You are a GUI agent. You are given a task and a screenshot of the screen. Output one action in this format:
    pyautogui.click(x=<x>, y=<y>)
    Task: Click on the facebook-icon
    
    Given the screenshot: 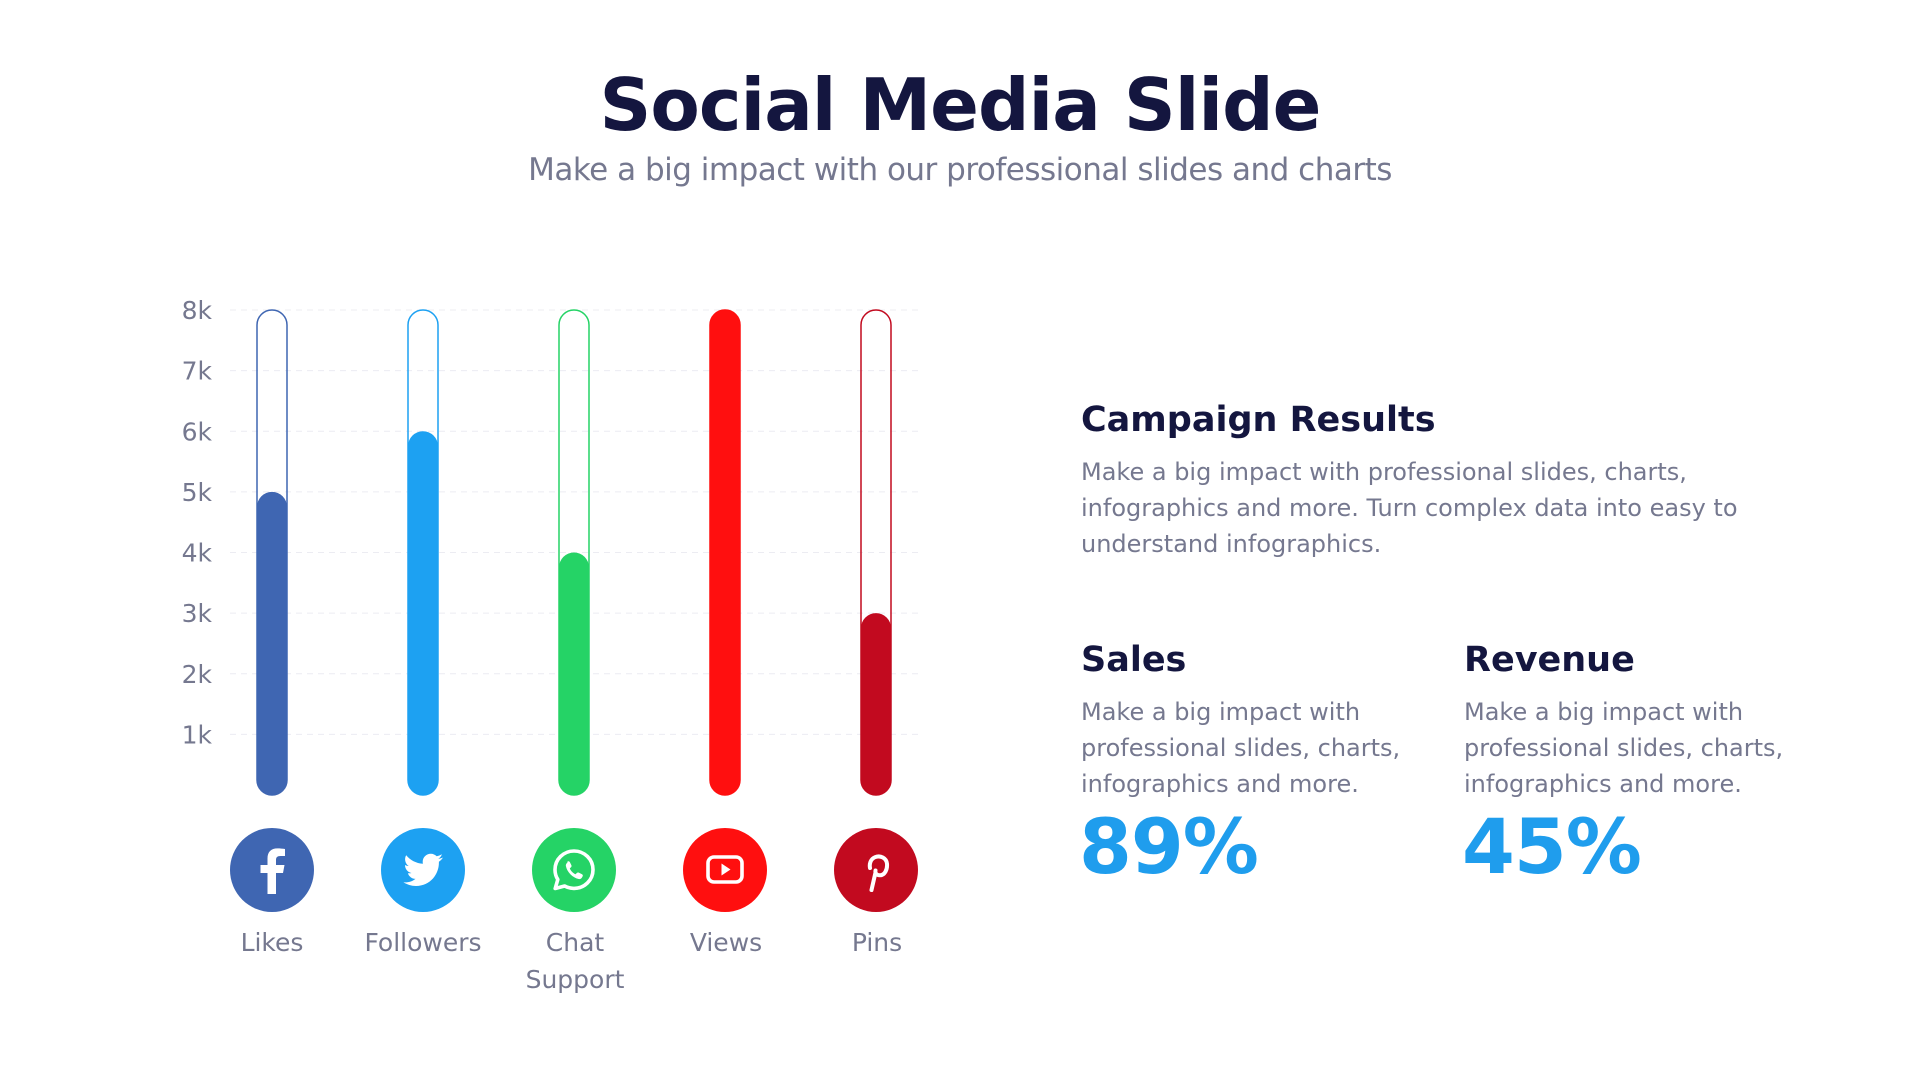 What is the action you would take?
    pyautogui.click(x=272, y=870)
    